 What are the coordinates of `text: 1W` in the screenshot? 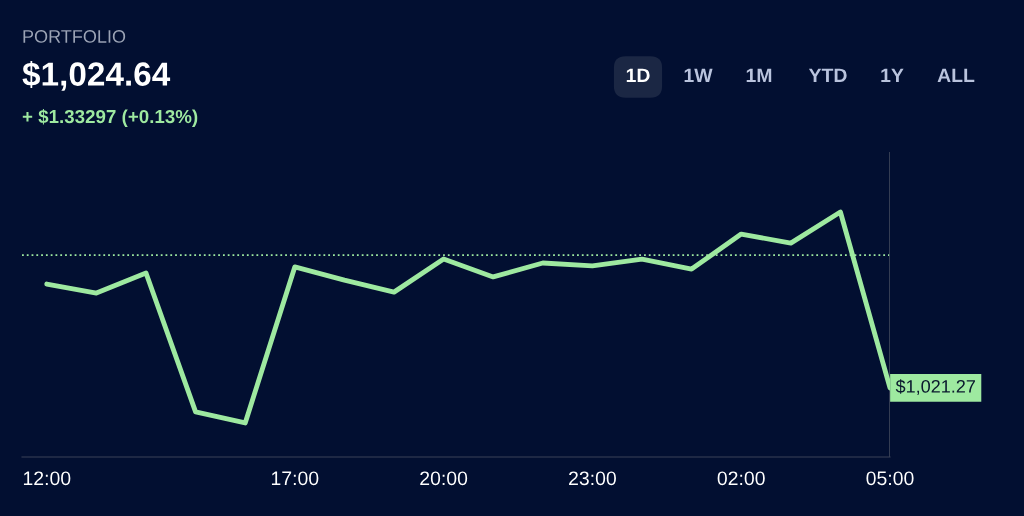 It's located at (698, 75).